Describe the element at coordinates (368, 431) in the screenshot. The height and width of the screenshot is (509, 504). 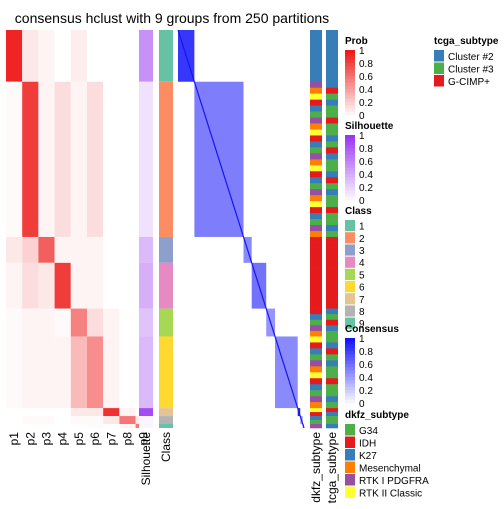
I see `dkfz_subtype-legend-label: G34` at that location.